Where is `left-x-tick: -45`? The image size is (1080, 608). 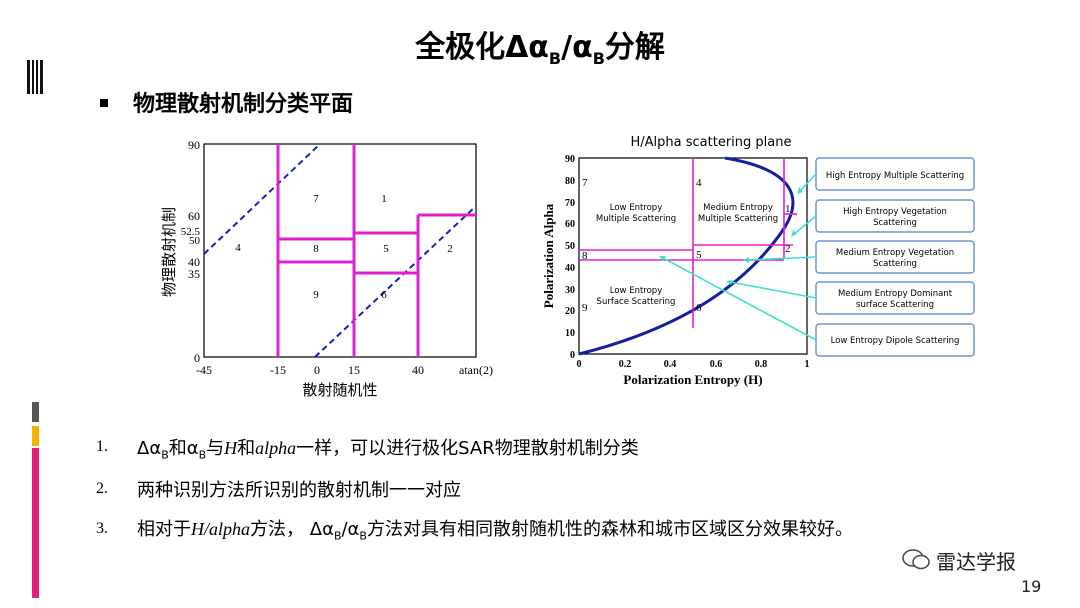 left-x-tick: -45 is located at coordinates (204, 370).